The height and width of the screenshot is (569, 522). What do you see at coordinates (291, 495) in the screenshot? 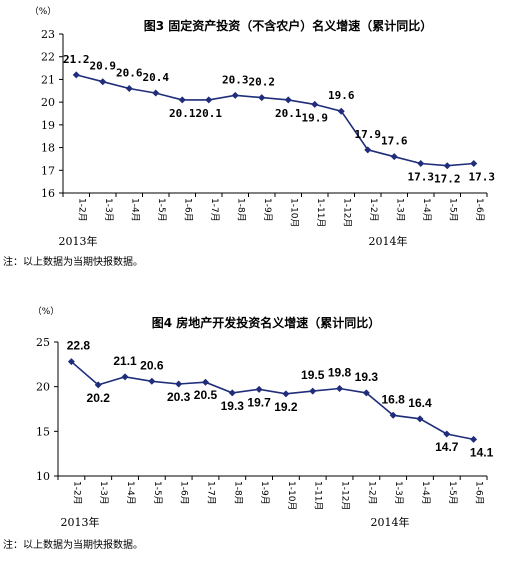
I see `x-tick-label: 1-10月` at bounding box center [291, 495].